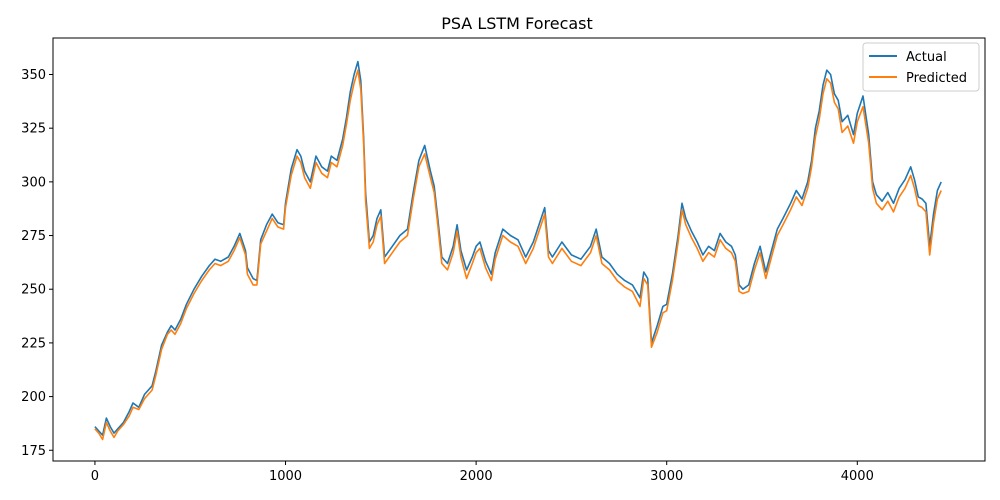  I want to click on legend: Actual Predicted, so click(921, 67).